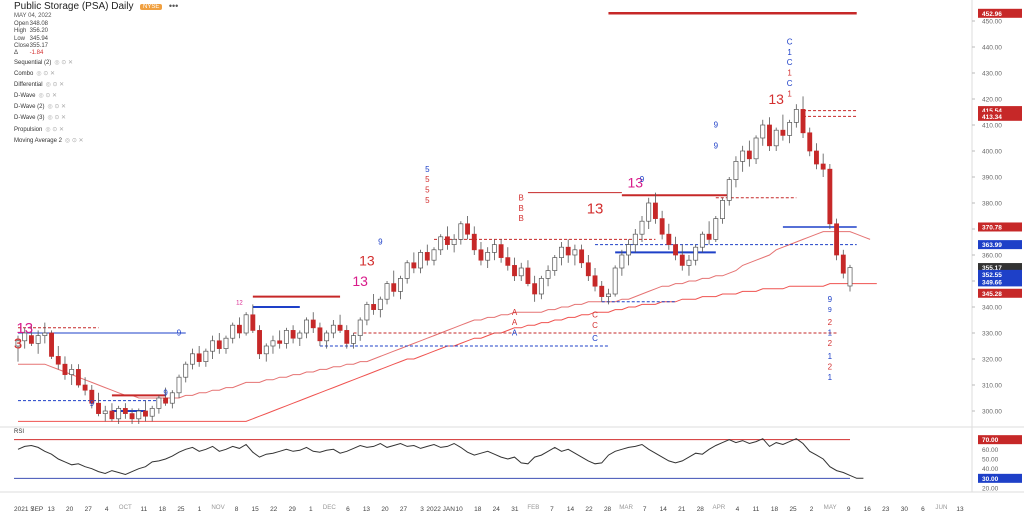 The image size is (1024, 527). I want to click on y-tick-label: 360.00, so click(992, 256).